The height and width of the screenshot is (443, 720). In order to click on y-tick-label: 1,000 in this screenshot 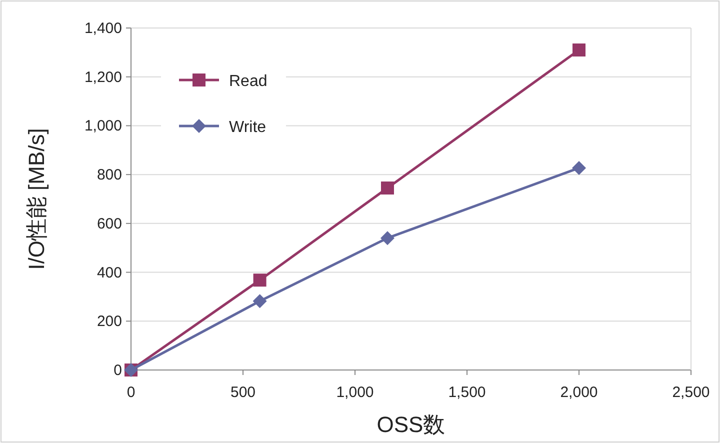, I will do `click(103, 126)`.